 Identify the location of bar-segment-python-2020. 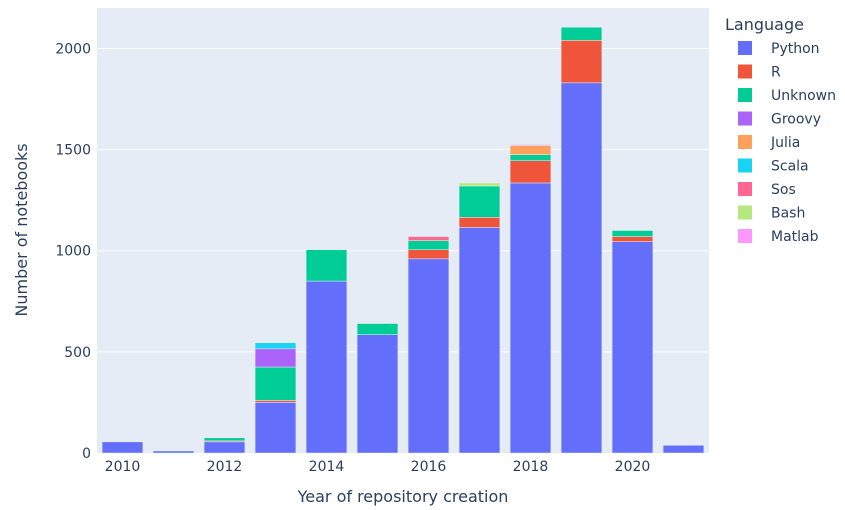
(632, 347).